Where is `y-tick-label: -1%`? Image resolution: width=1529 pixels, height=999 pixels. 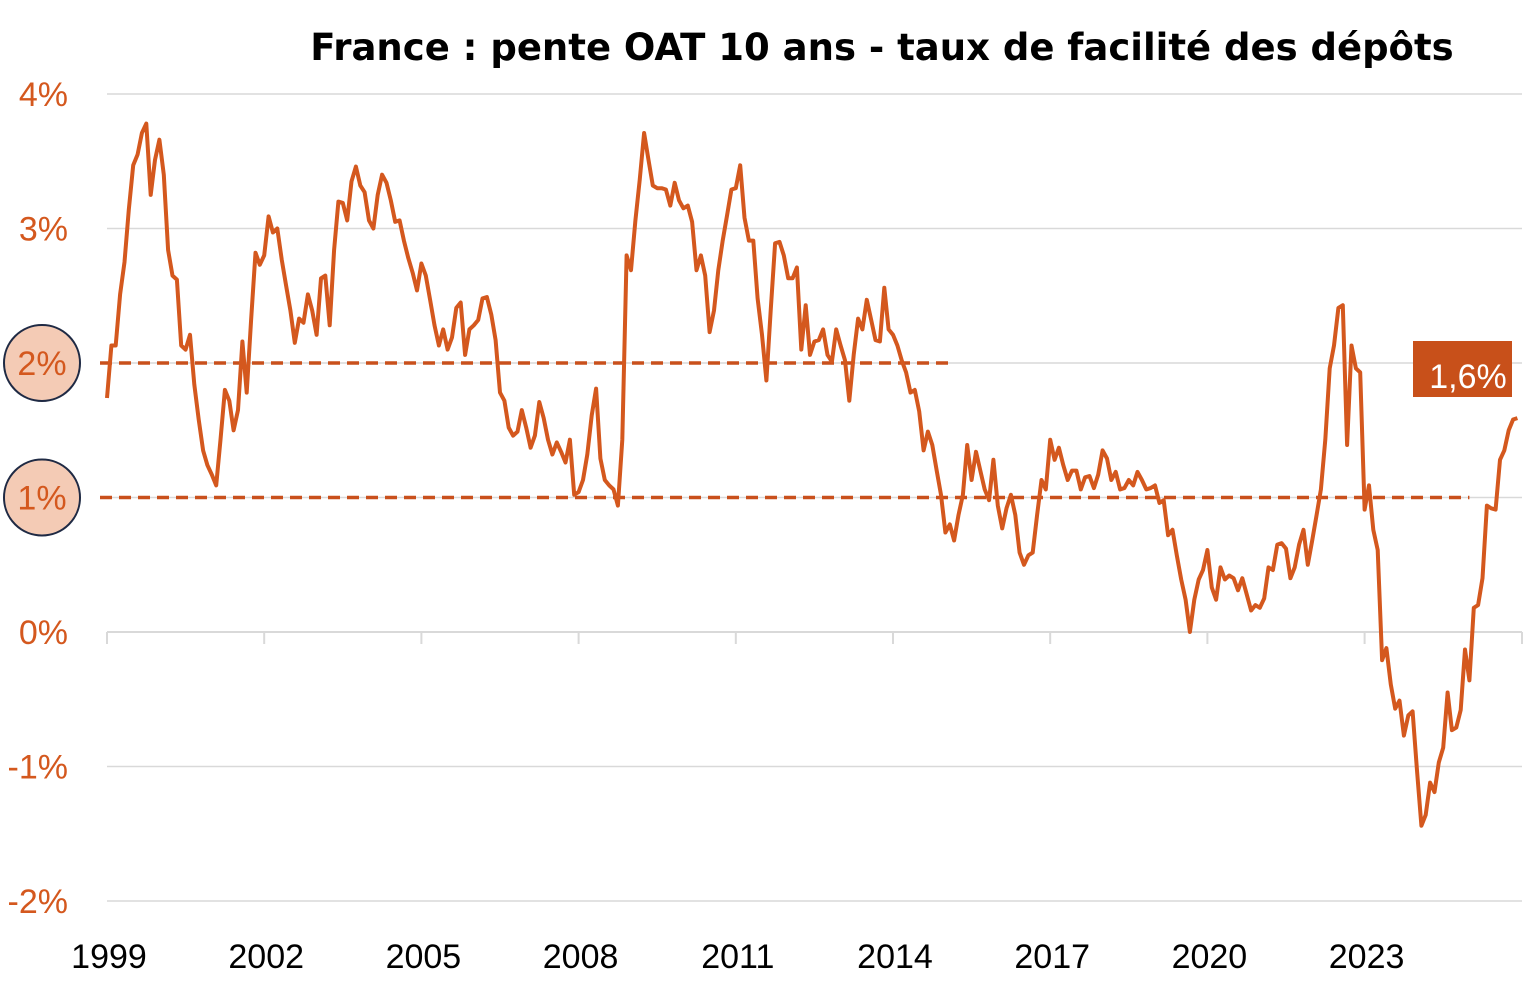
y-tick-label: -1% is located at coordinates (38, 768).